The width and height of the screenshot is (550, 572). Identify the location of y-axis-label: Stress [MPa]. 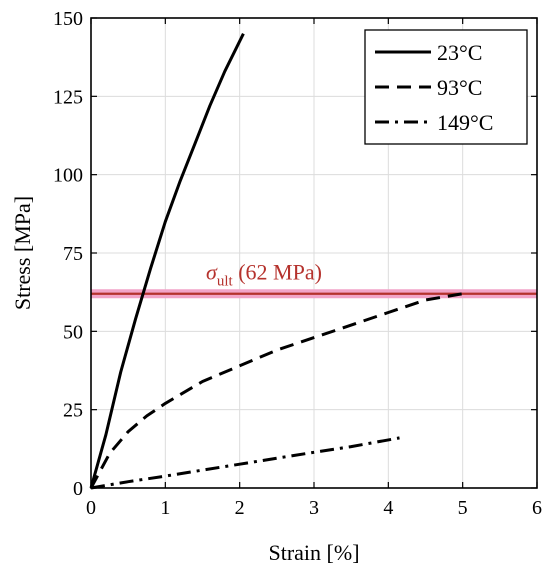
(22, 253).